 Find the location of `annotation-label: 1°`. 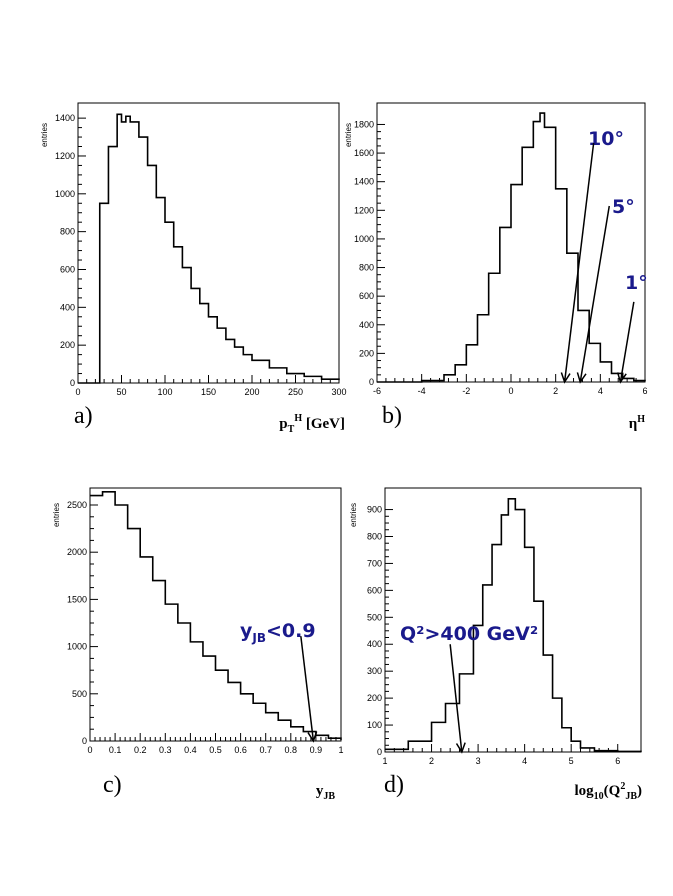

annotation-label: 1° is located at coordinates (636, 283).